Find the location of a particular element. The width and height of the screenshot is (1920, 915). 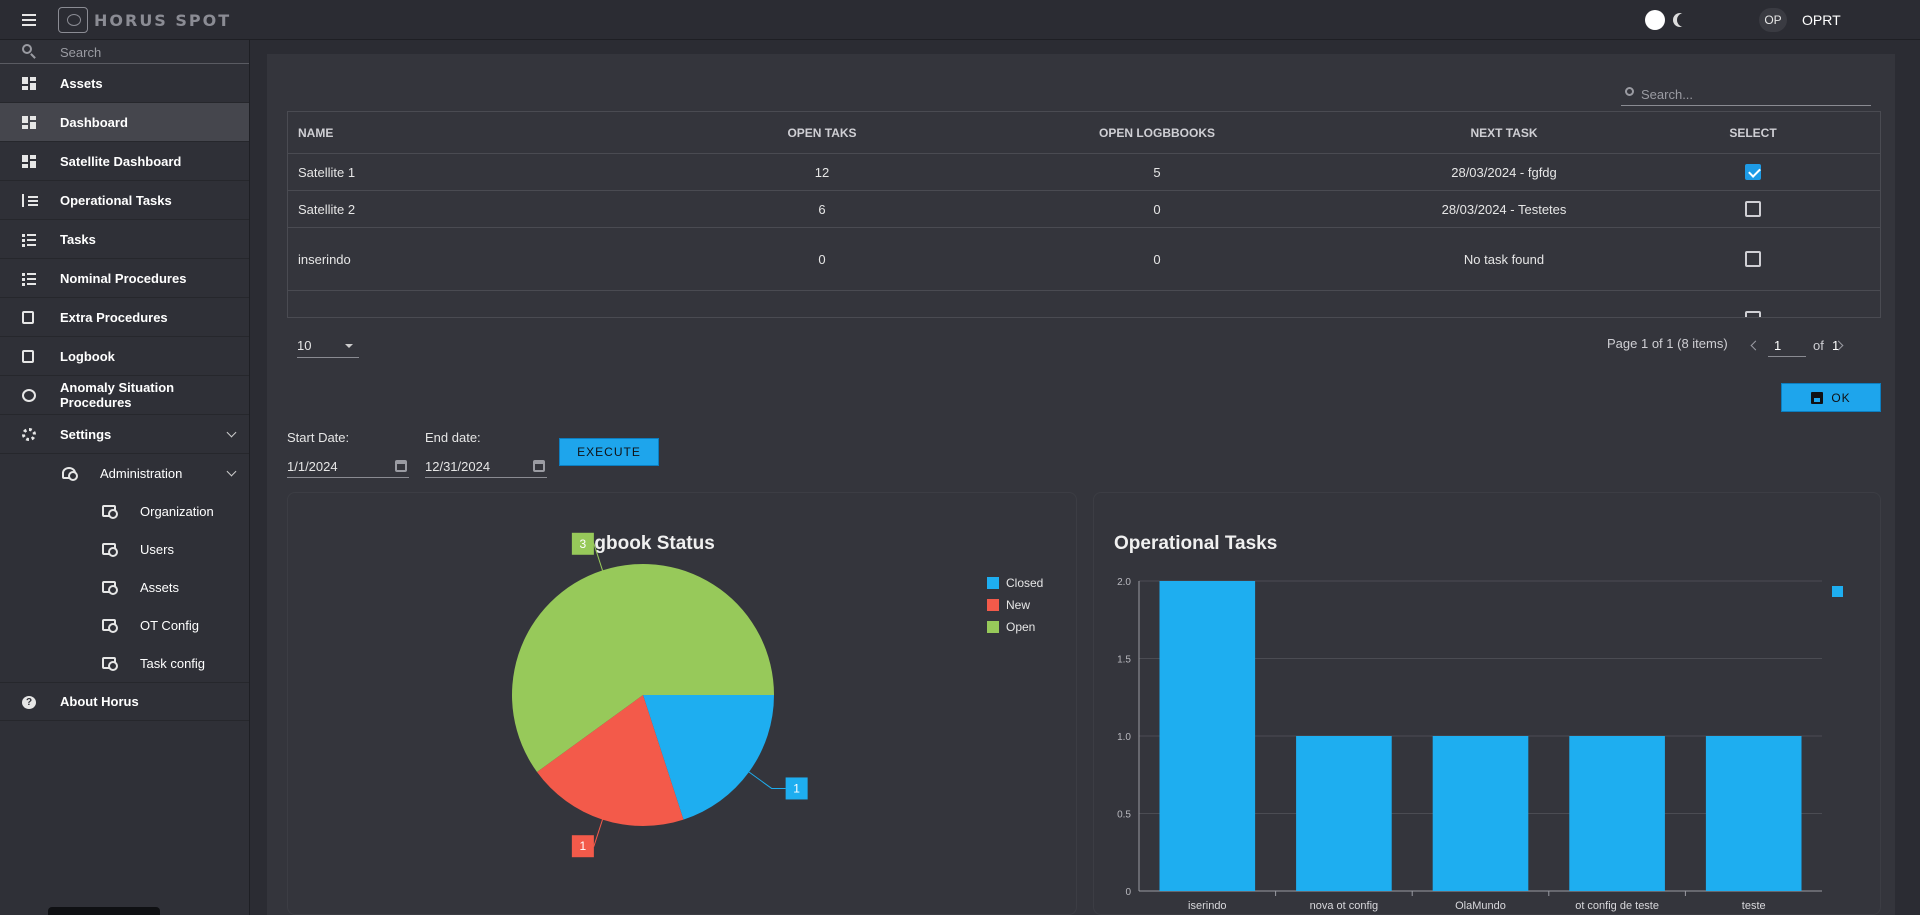

chevron-left-icon is located at coordinates (1755, 345).